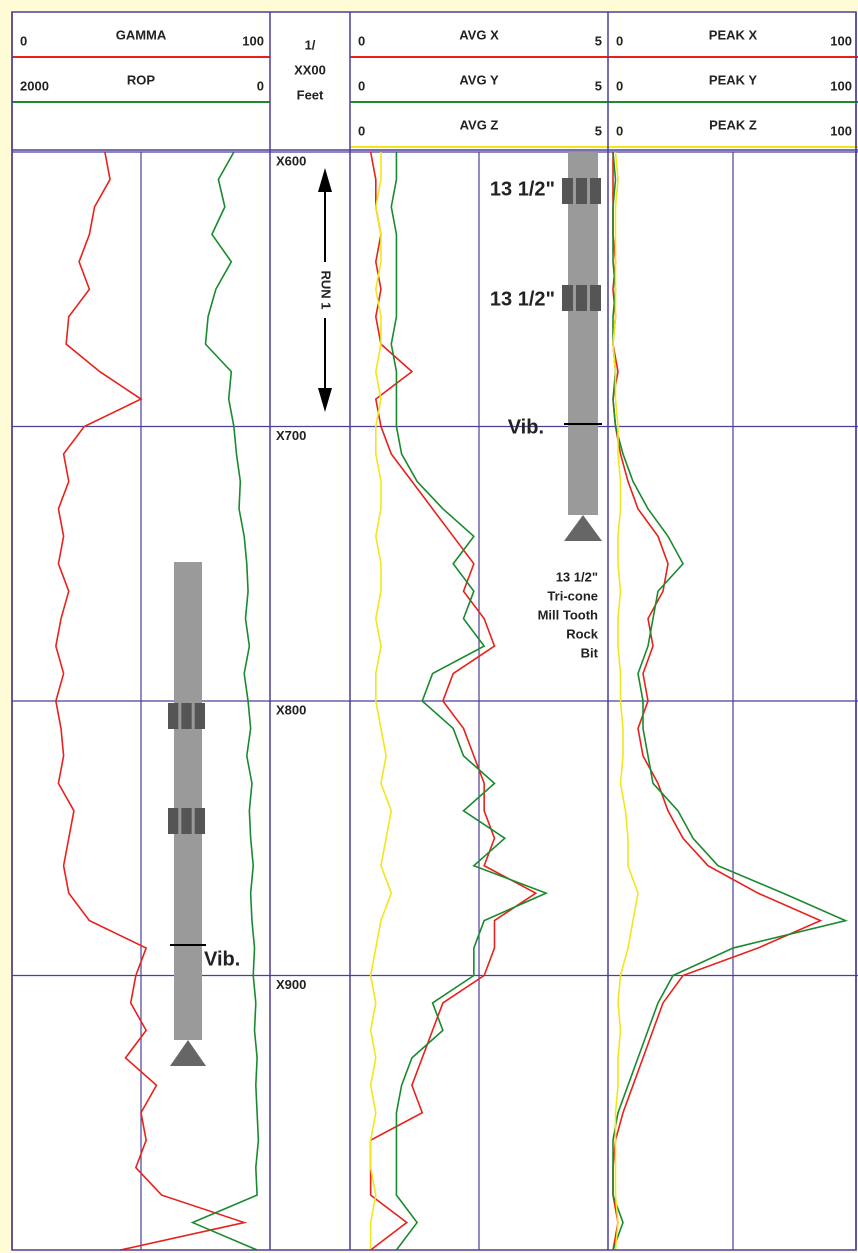  Describe the element at coordinates (291, 435) in the screenshot. I see `depth-label: X700` at that location.